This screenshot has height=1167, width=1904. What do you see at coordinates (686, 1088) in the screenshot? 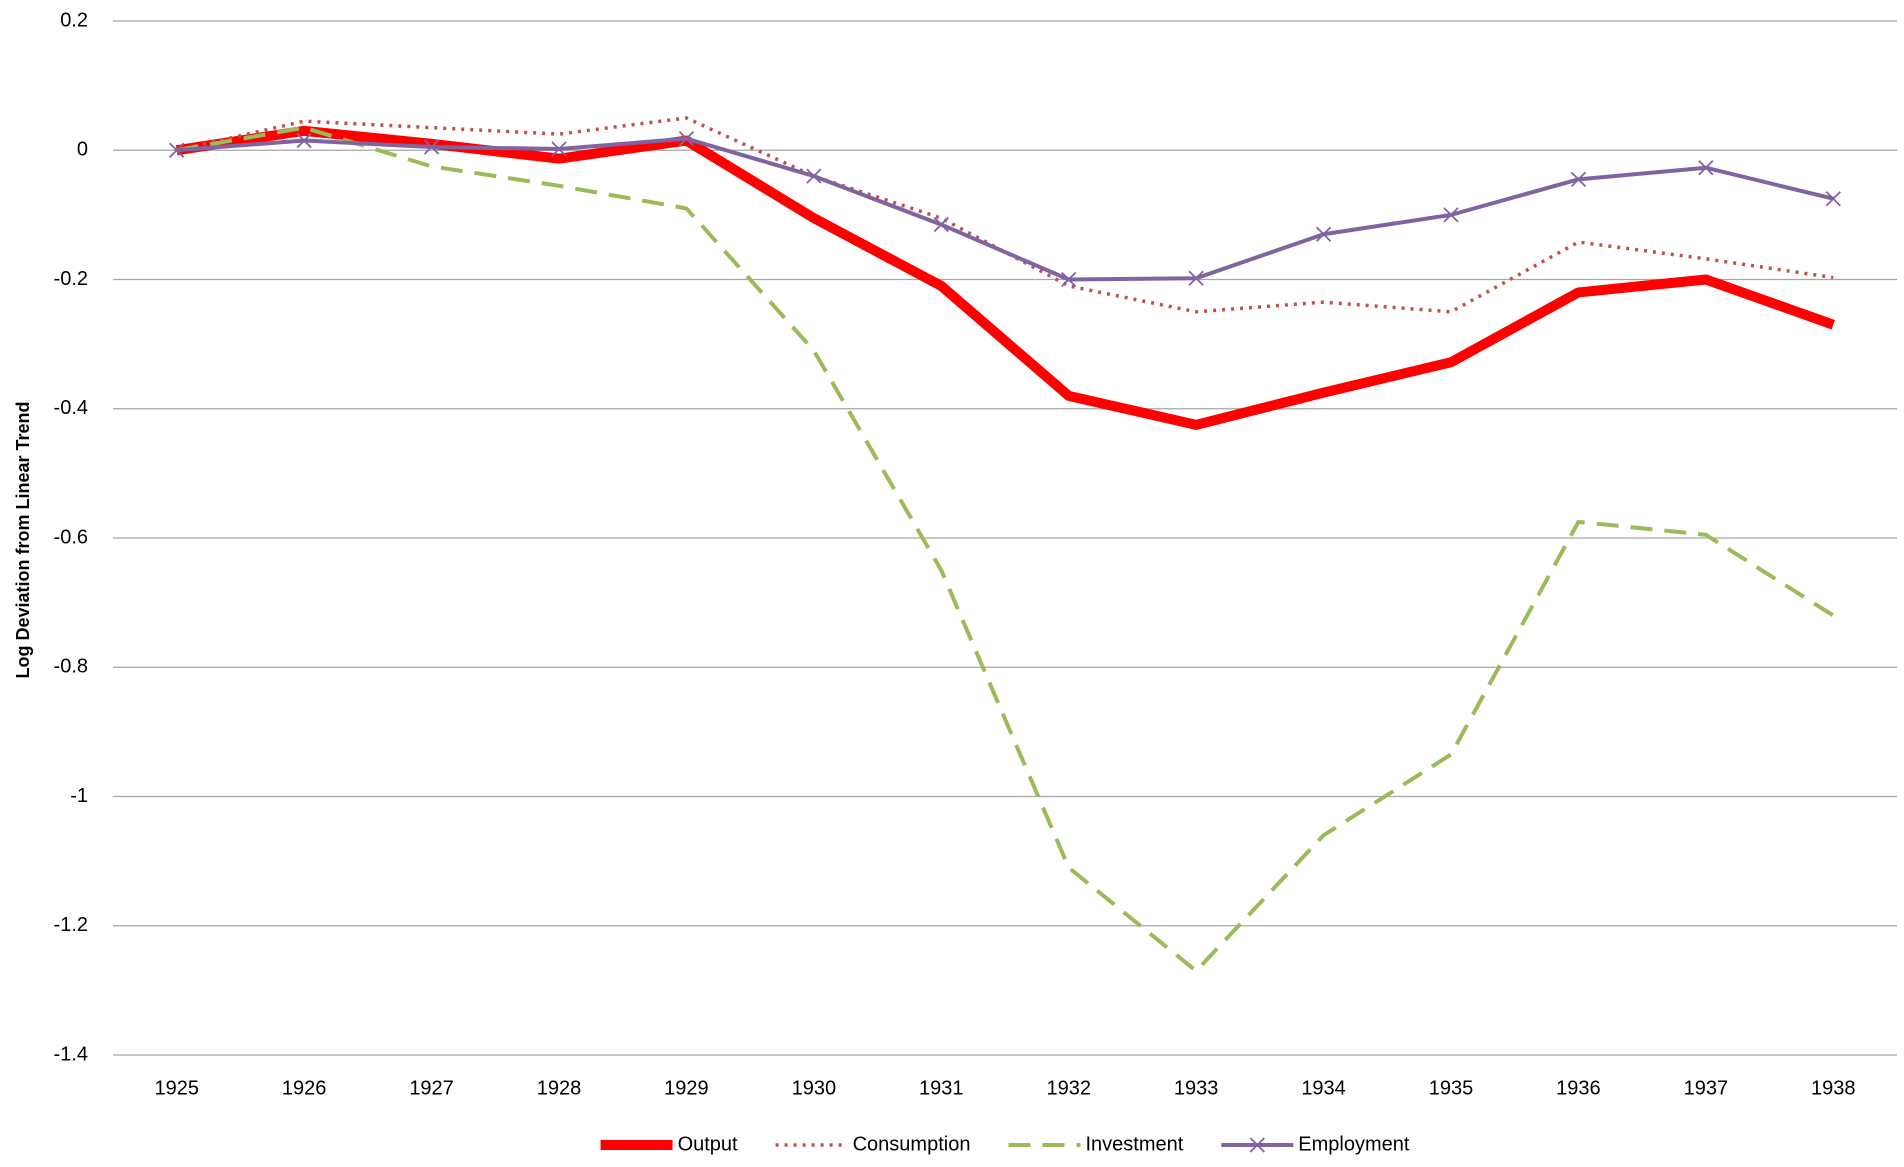
I see `x-tick-label: 1929` at bounding box center [686, 1088].